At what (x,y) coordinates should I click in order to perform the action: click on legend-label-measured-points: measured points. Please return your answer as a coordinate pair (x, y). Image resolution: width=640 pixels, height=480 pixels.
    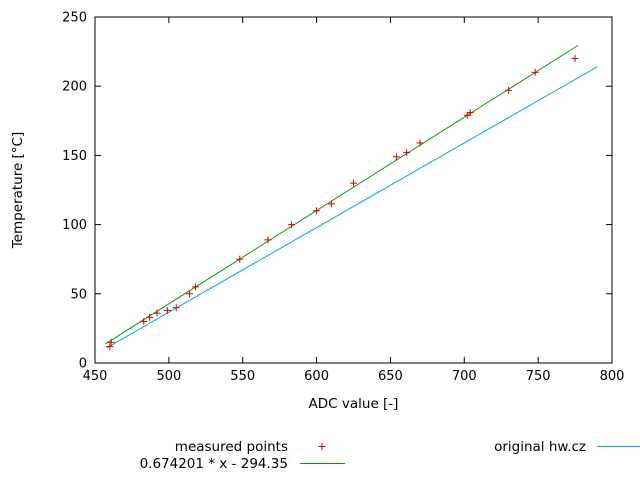
    Looking at the image, I should click on (231, 447).